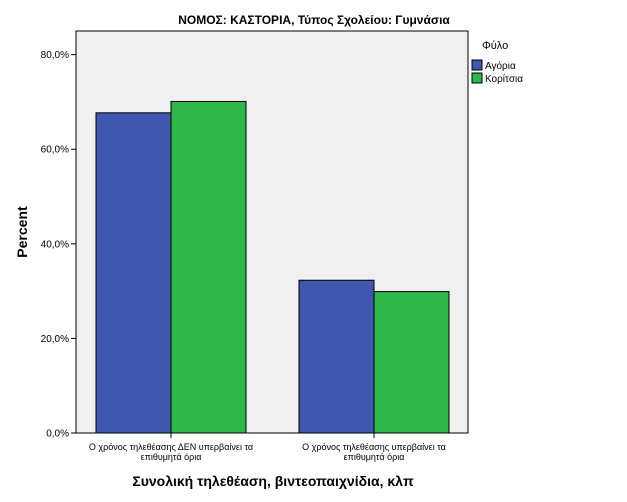  I want to click on x-axis-title: Συνολική τηλεθέαση, βιντεοπαιχνίδια, κλπ, so click(273, 481).